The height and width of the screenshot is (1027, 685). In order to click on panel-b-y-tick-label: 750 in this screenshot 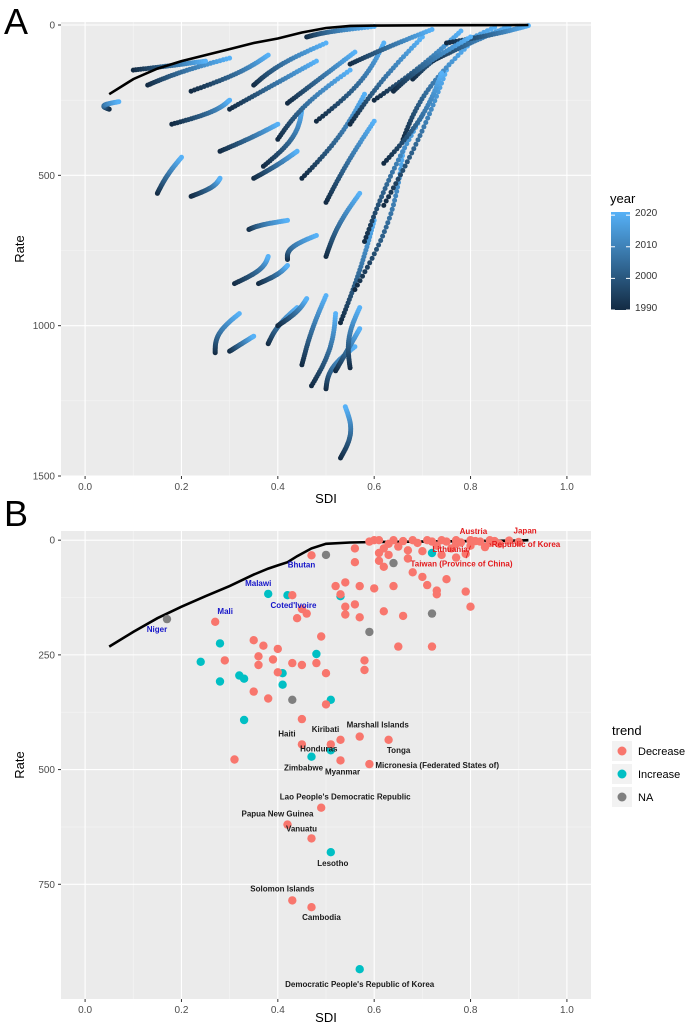, I will do `click(46, 885)`.